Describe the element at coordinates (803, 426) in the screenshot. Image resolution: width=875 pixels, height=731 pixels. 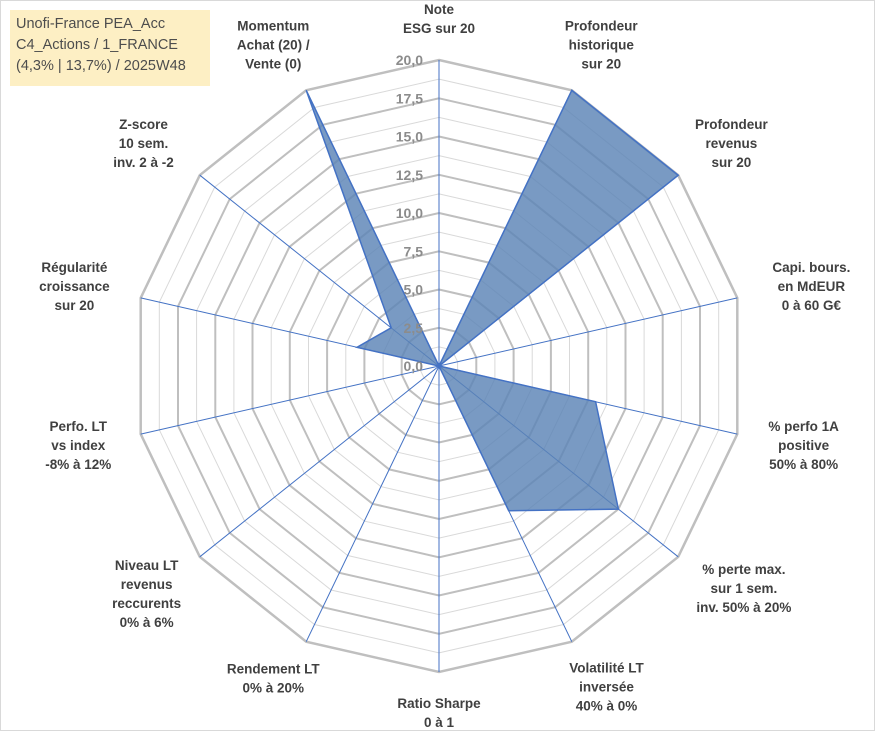
I see `radar-axis-label-line: % perfo 1A` at that location.